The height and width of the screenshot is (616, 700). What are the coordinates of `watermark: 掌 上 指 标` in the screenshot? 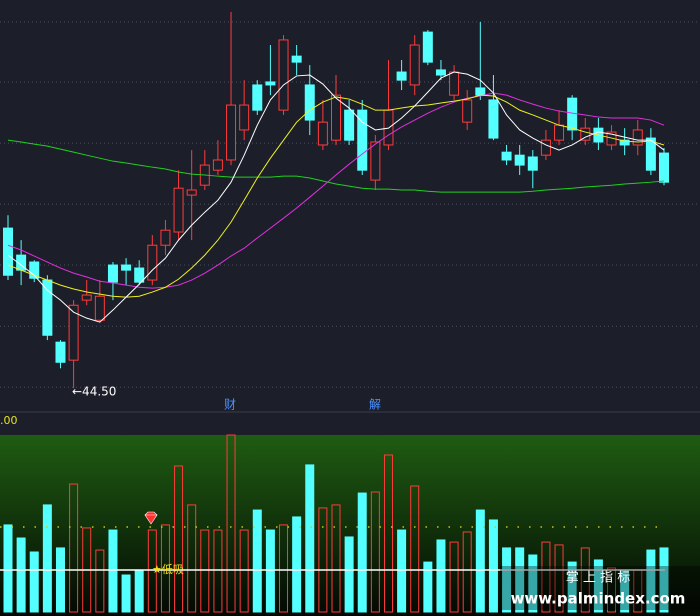 It's located at (598, 578).